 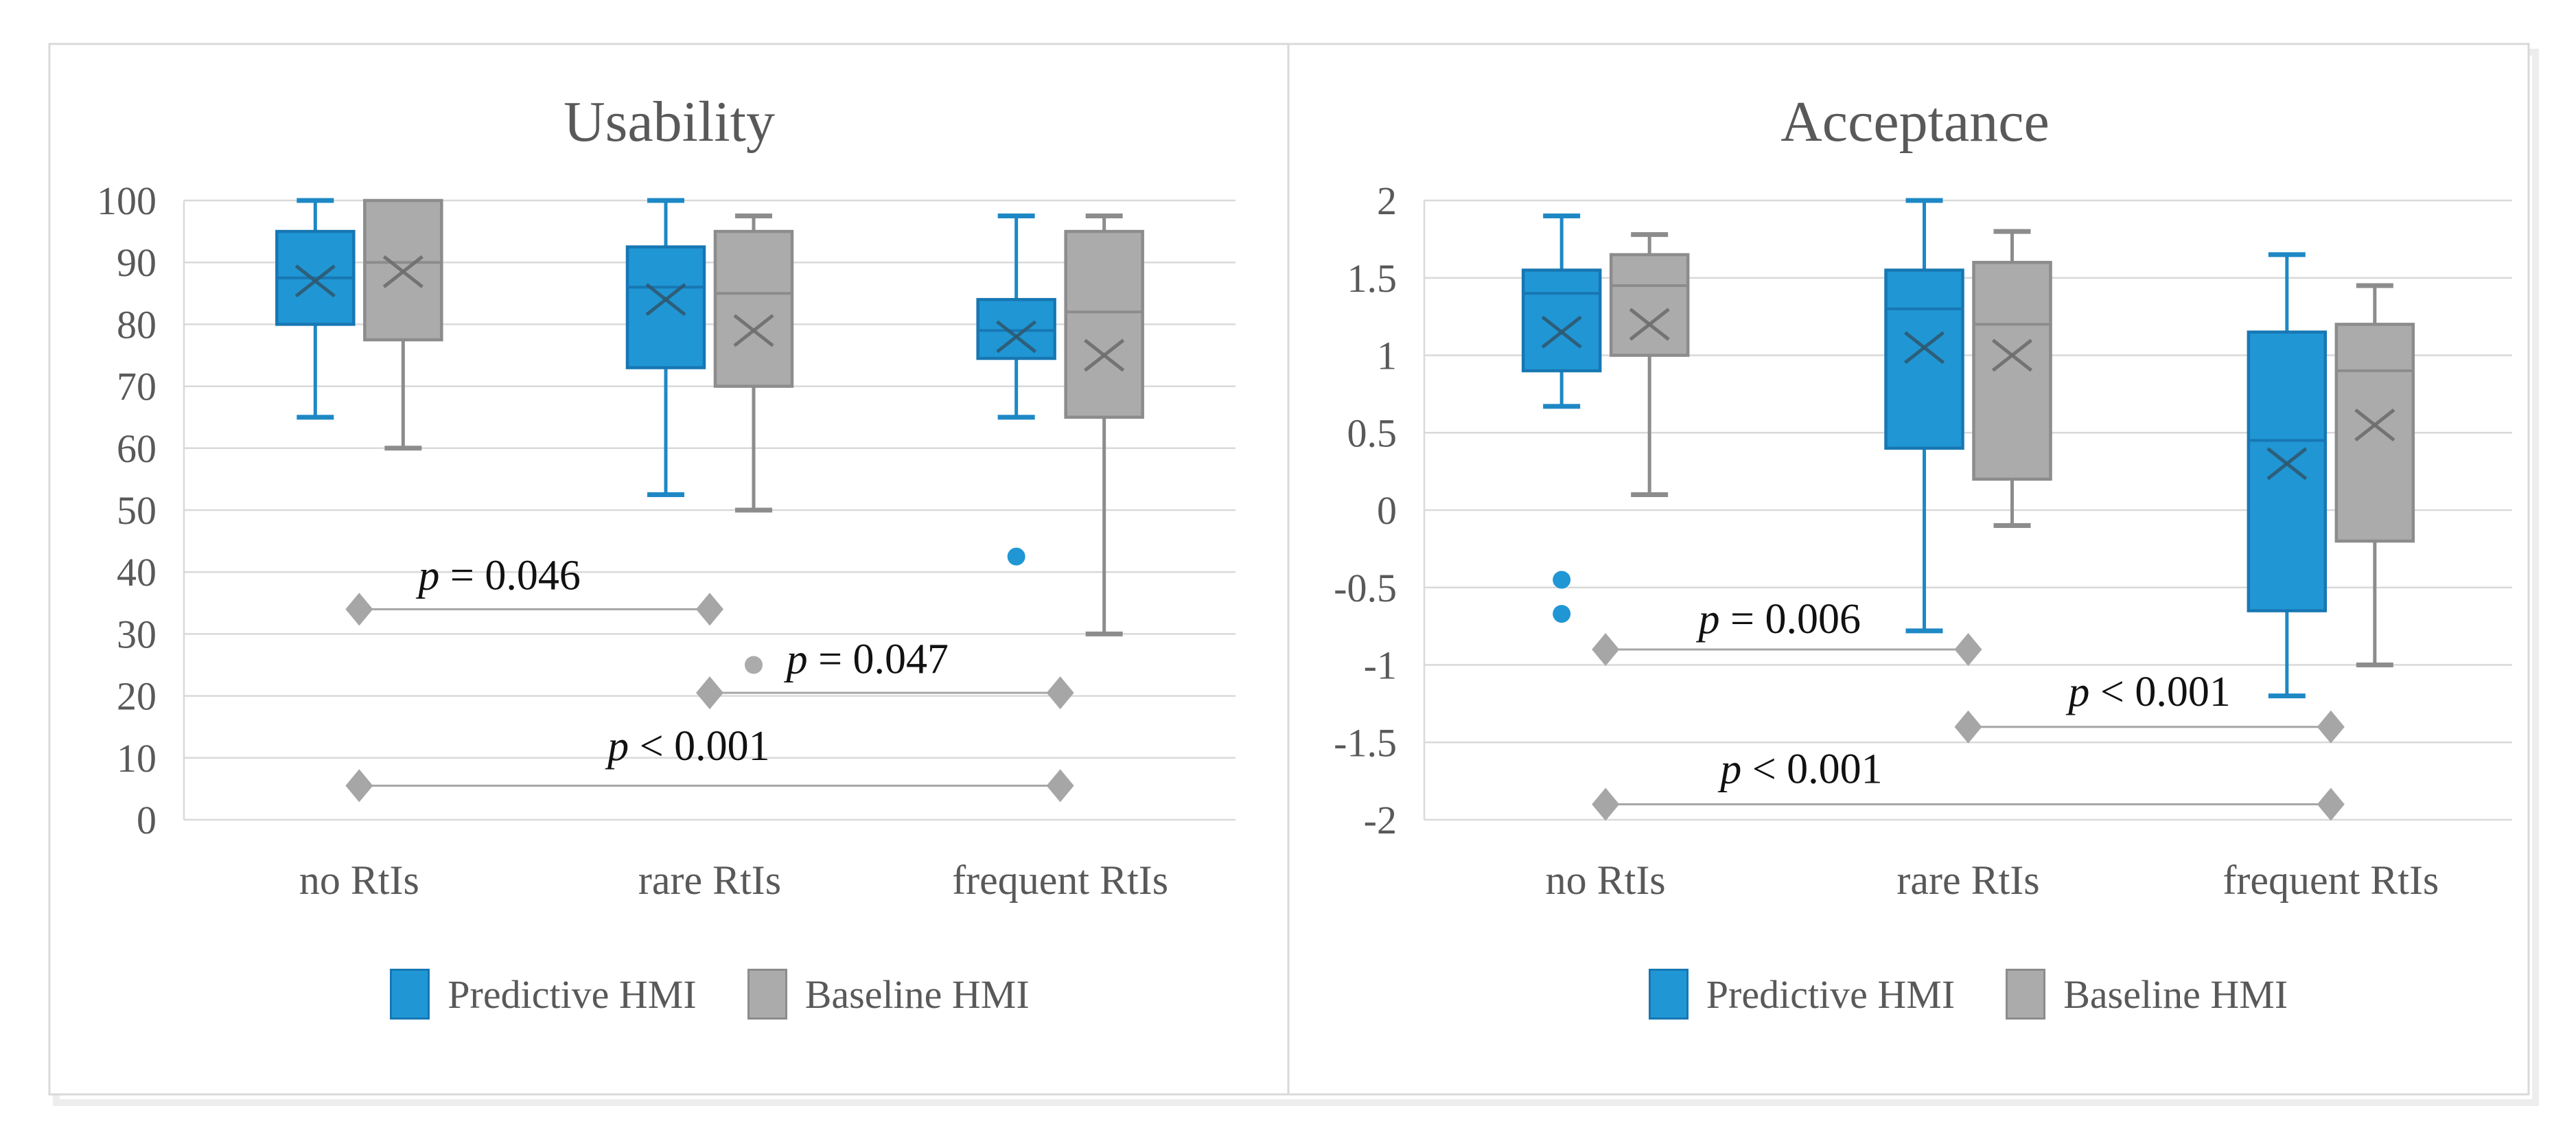 I want to click on y-axis-tick-label: 100, so click(x=126, y=201).